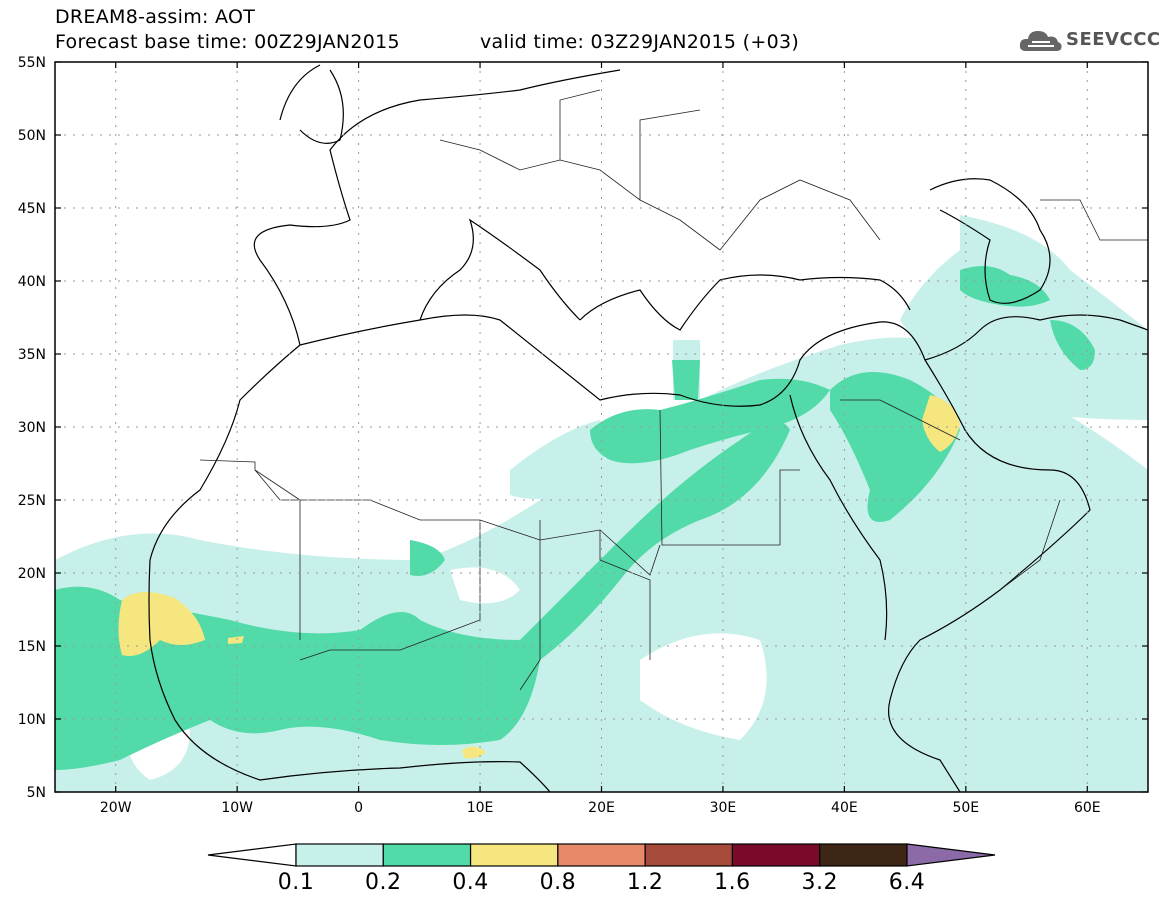  I want to click on seevccc-logo: SEEVCCC, so click(1089, 41).